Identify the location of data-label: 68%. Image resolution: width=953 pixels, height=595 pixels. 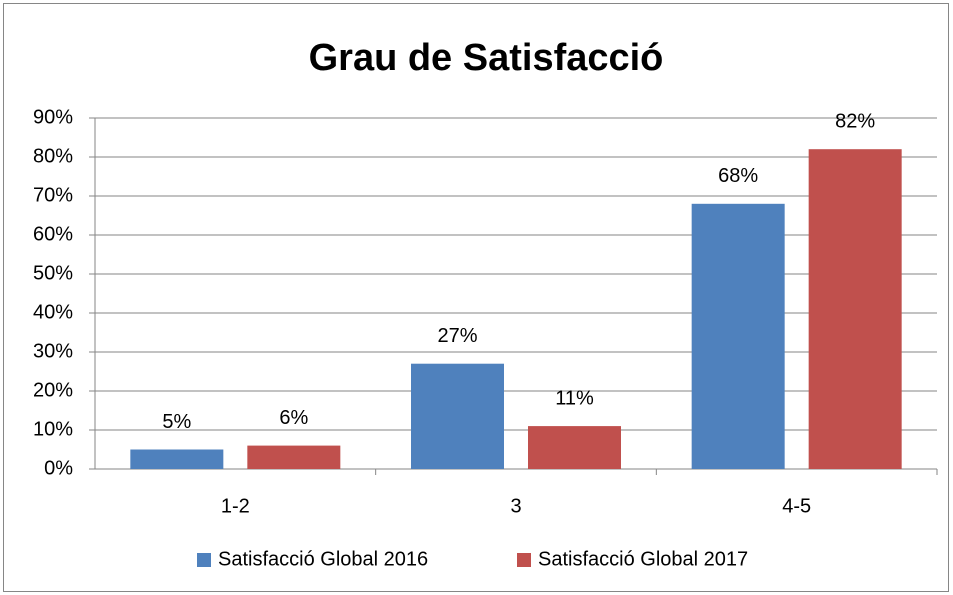
(738, 176).